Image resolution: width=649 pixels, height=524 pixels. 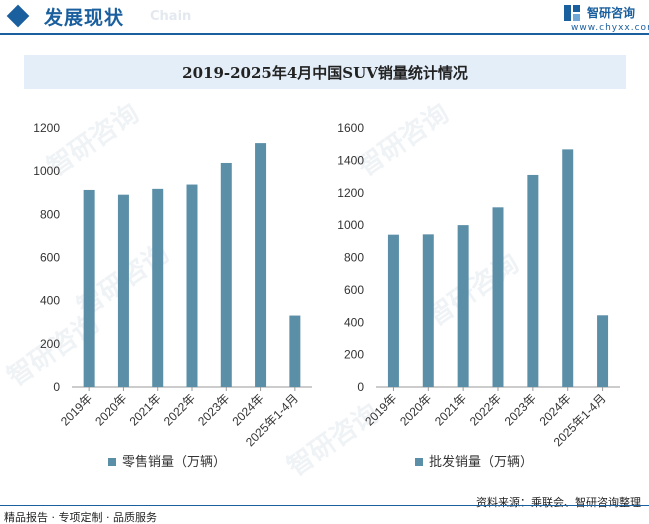 What do you see at coordinates (350, 128) in the screenshot?
I see `y-tick-label: 1600` at bounding box center [350, 128].